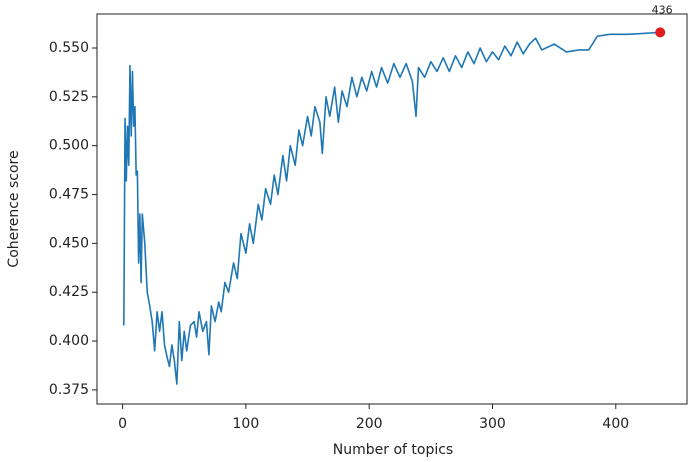 The width and height of the screenshot is (700, 462). I want to click on x-axis-label: Number of topics, so click(393, 450).